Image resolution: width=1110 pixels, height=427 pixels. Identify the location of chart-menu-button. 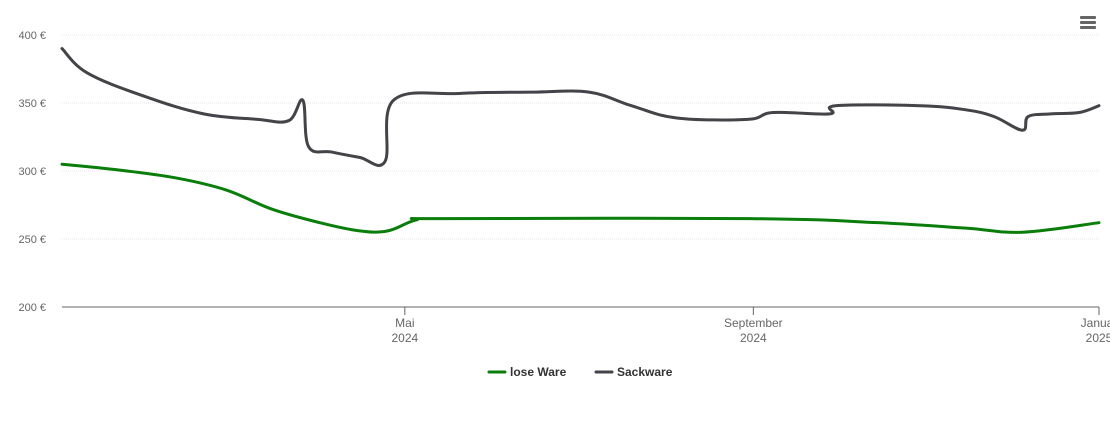
(1087, 23).